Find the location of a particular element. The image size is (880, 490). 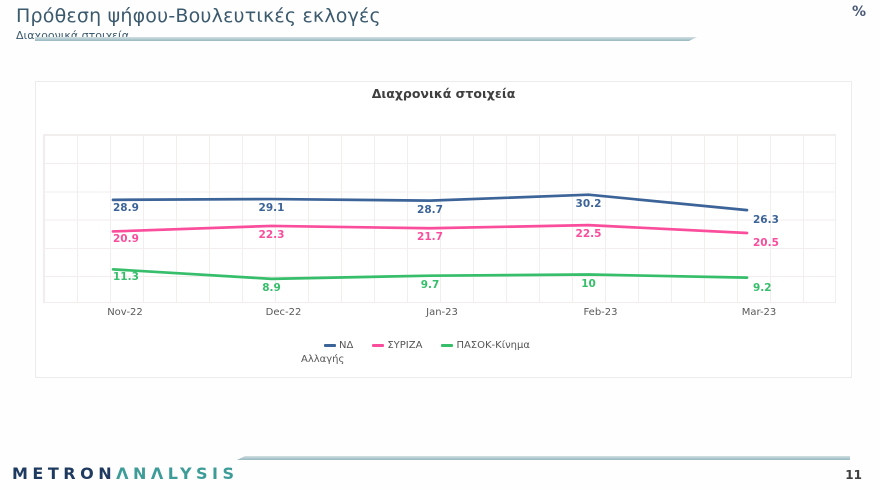

value-label: 9.2 is located at coordinates (762, 287).